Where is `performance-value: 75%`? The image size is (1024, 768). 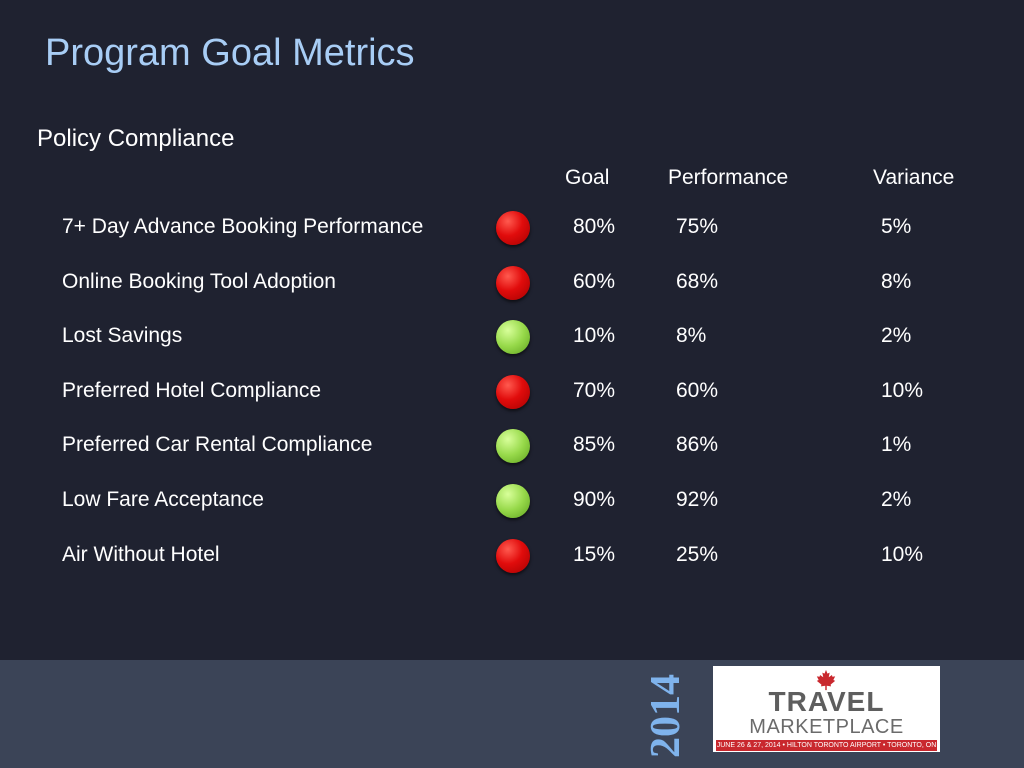
performance-value: 75% is located at coordinates (697, 226).